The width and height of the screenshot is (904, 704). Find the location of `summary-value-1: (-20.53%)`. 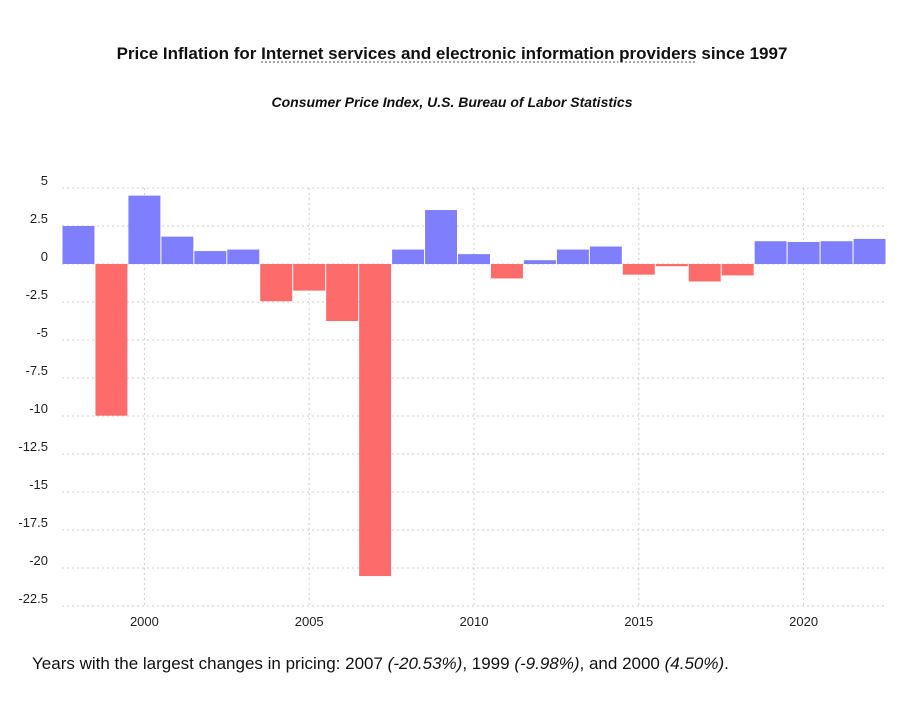

summary-value-1: (-20.53%) is located at coordinates (425, 663).